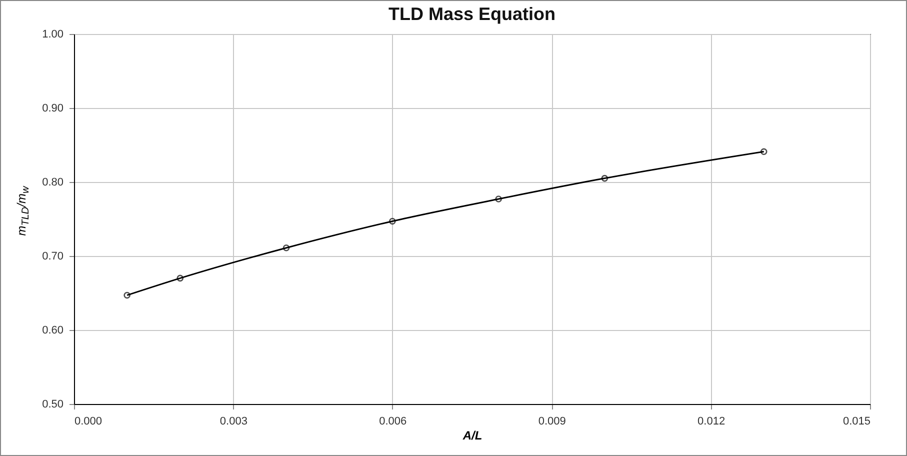 This screenshot has width=907, height=456. Describe the element at coordinates (88, 422) in the screenshot. I see `x-tick-label: 0.000` at that location.